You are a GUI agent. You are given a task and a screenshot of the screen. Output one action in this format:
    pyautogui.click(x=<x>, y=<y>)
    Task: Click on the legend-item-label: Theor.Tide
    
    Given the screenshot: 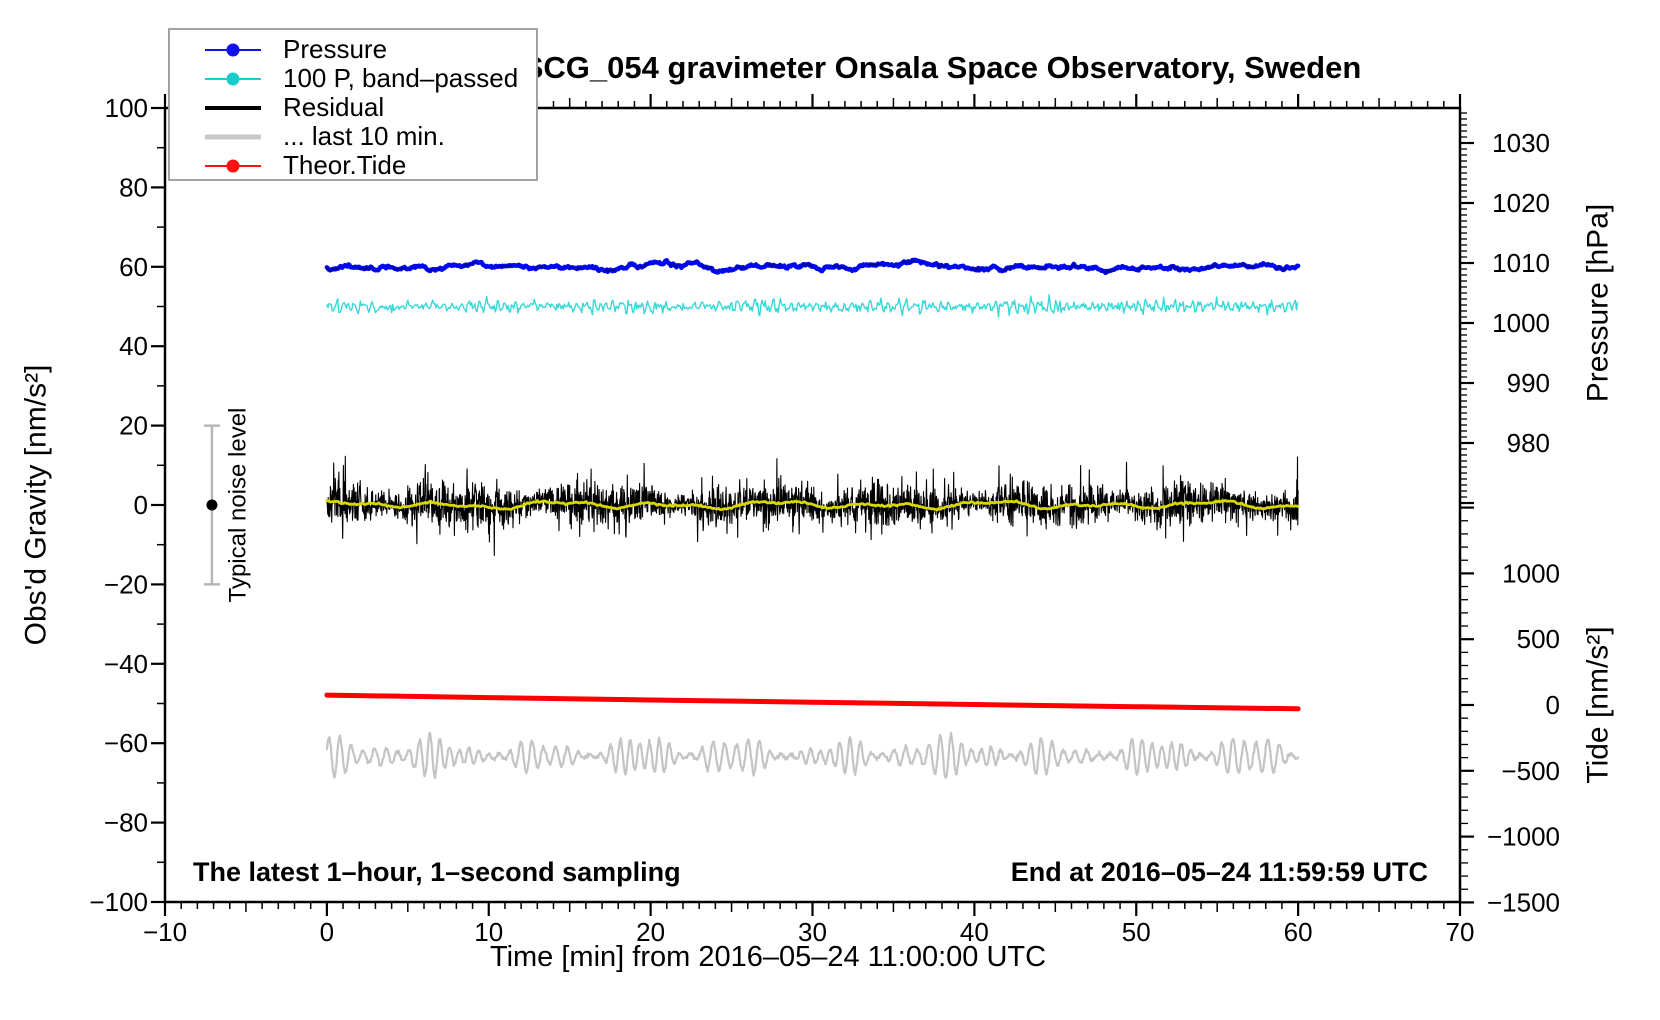 What is the action you would take?
    pyautogui.click(x=345, y=165)
    